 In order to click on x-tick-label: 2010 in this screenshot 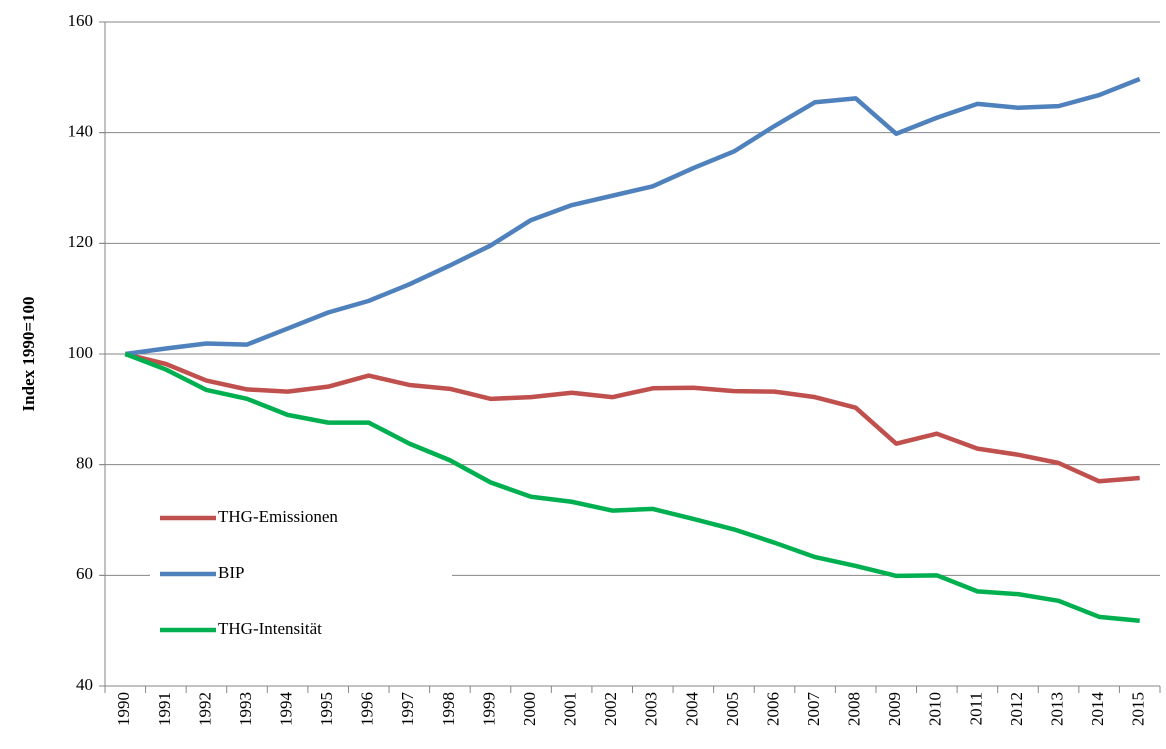, I will do `click(935, 709)`.